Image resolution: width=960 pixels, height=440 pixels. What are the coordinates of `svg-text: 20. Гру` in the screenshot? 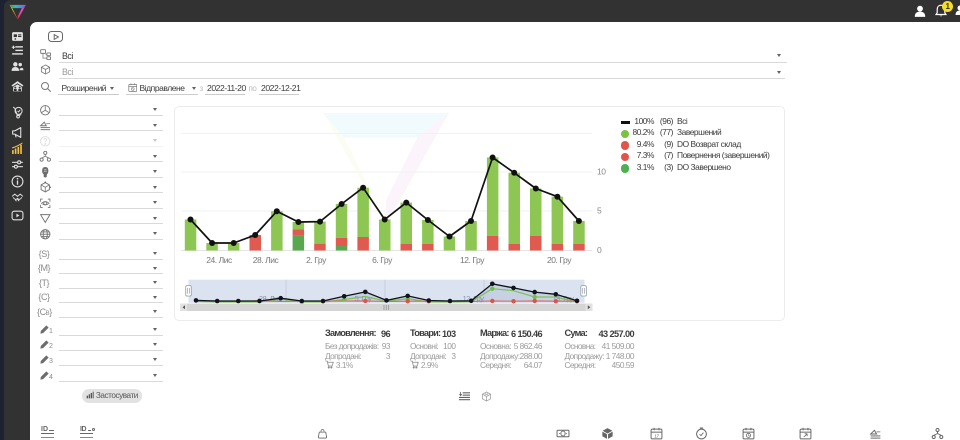 It's located at (559, 260).